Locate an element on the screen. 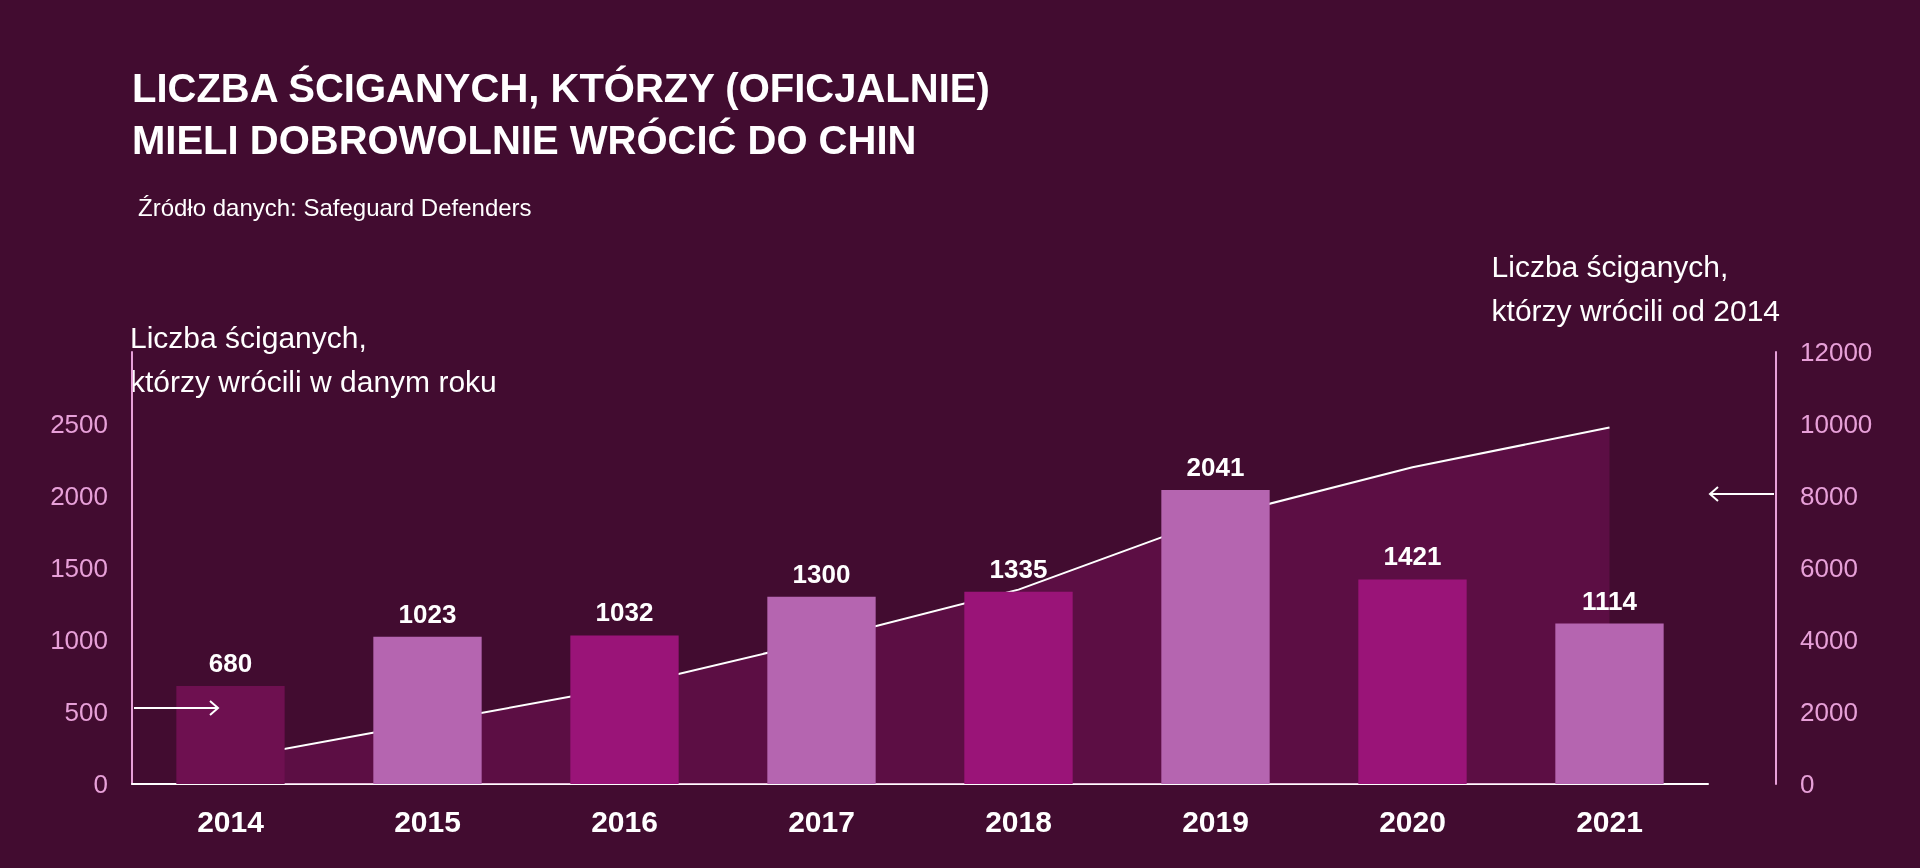 This screenshot has height=868, width=1920. data-label: 1023 is located at coordinates (427, 613).